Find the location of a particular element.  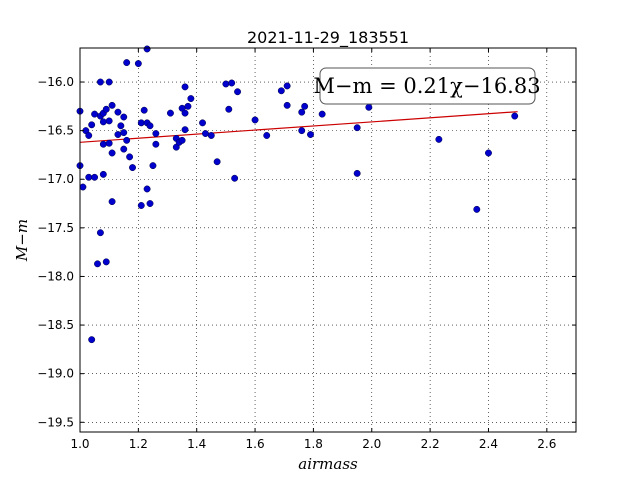

chart-title: 2021-11-29_183551 is located at coordinates (328, 38).